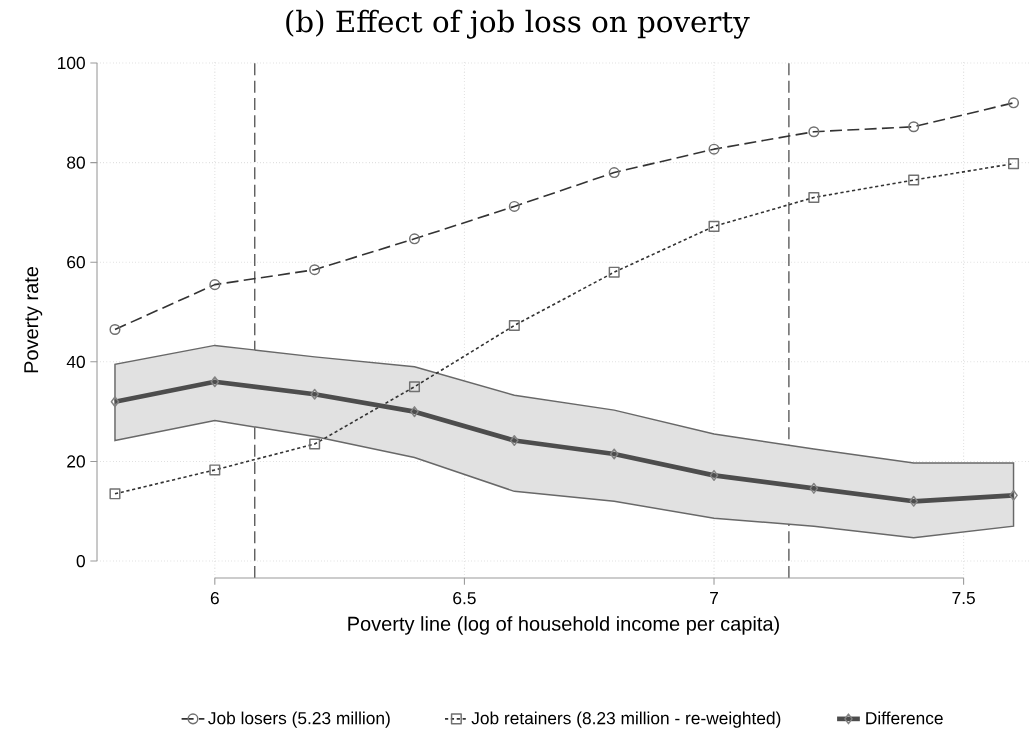 The width and height of the screenshot is (1034, 733). I want to click on y-tick-label: 20, so click(76, 461).